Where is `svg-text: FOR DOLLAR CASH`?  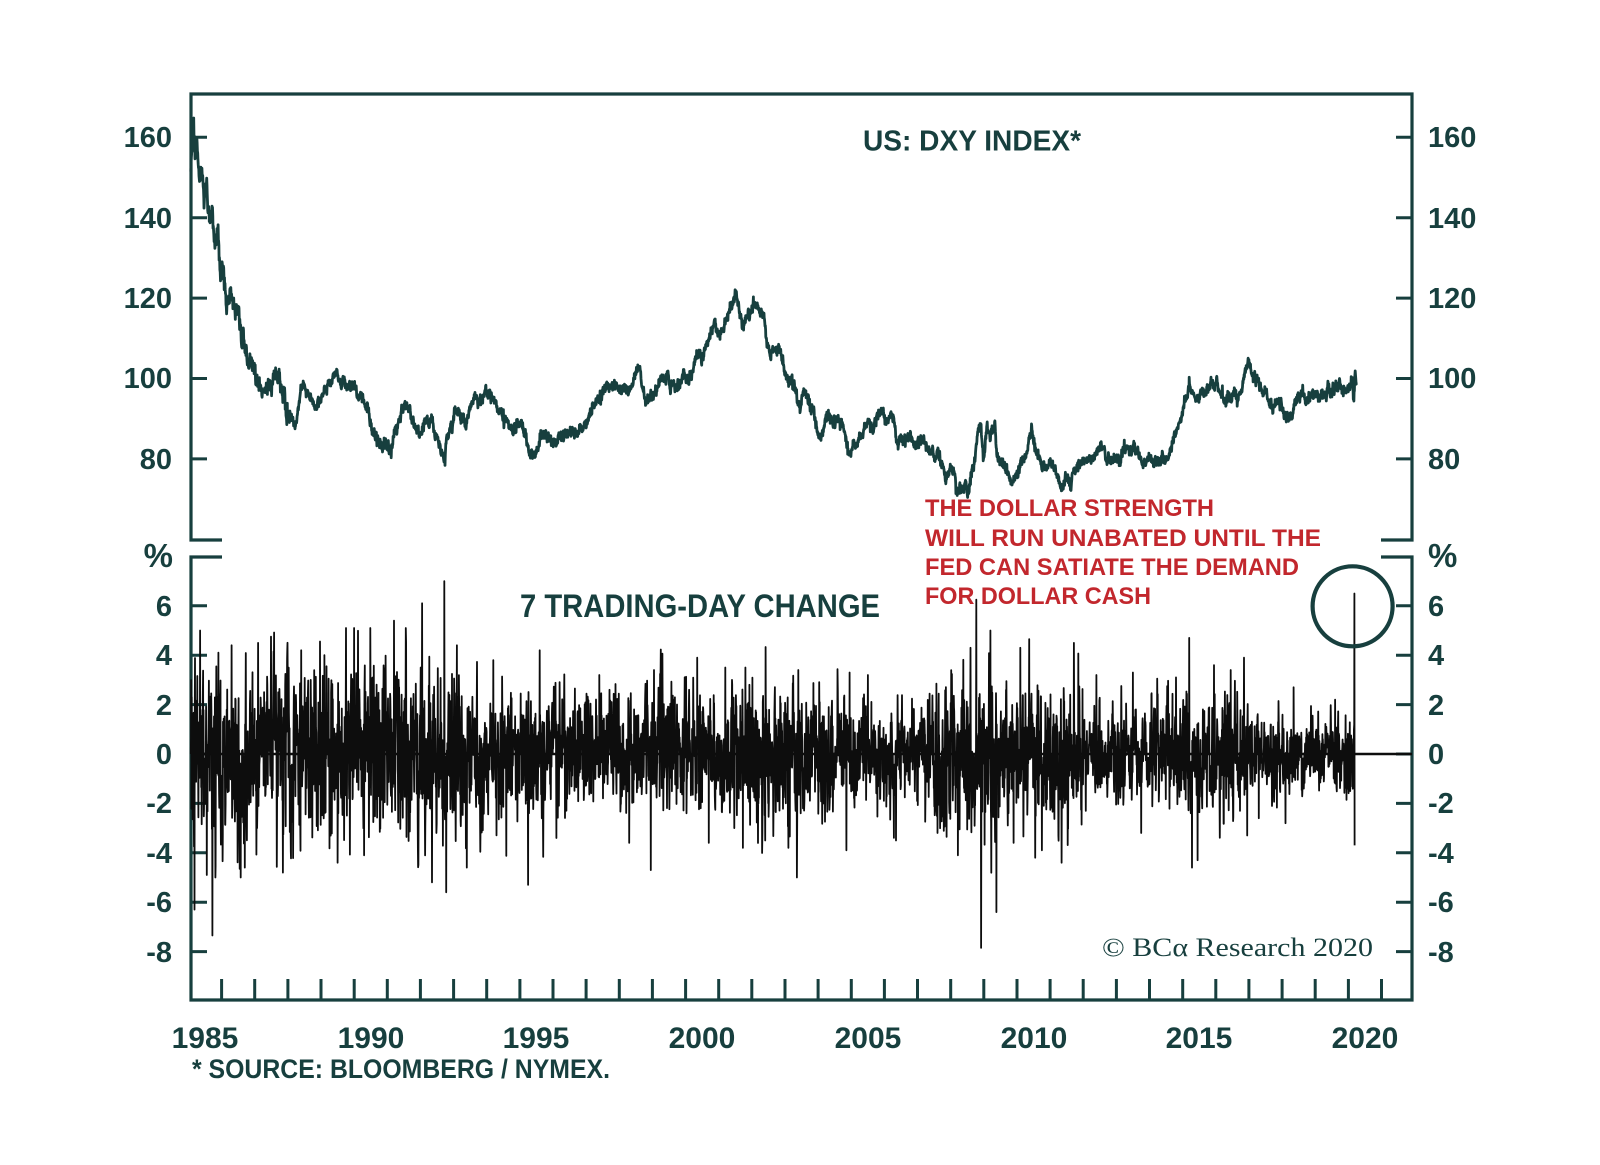 svg-text: FOR DOLLAR CASH is located at coordinates (1038, 596).